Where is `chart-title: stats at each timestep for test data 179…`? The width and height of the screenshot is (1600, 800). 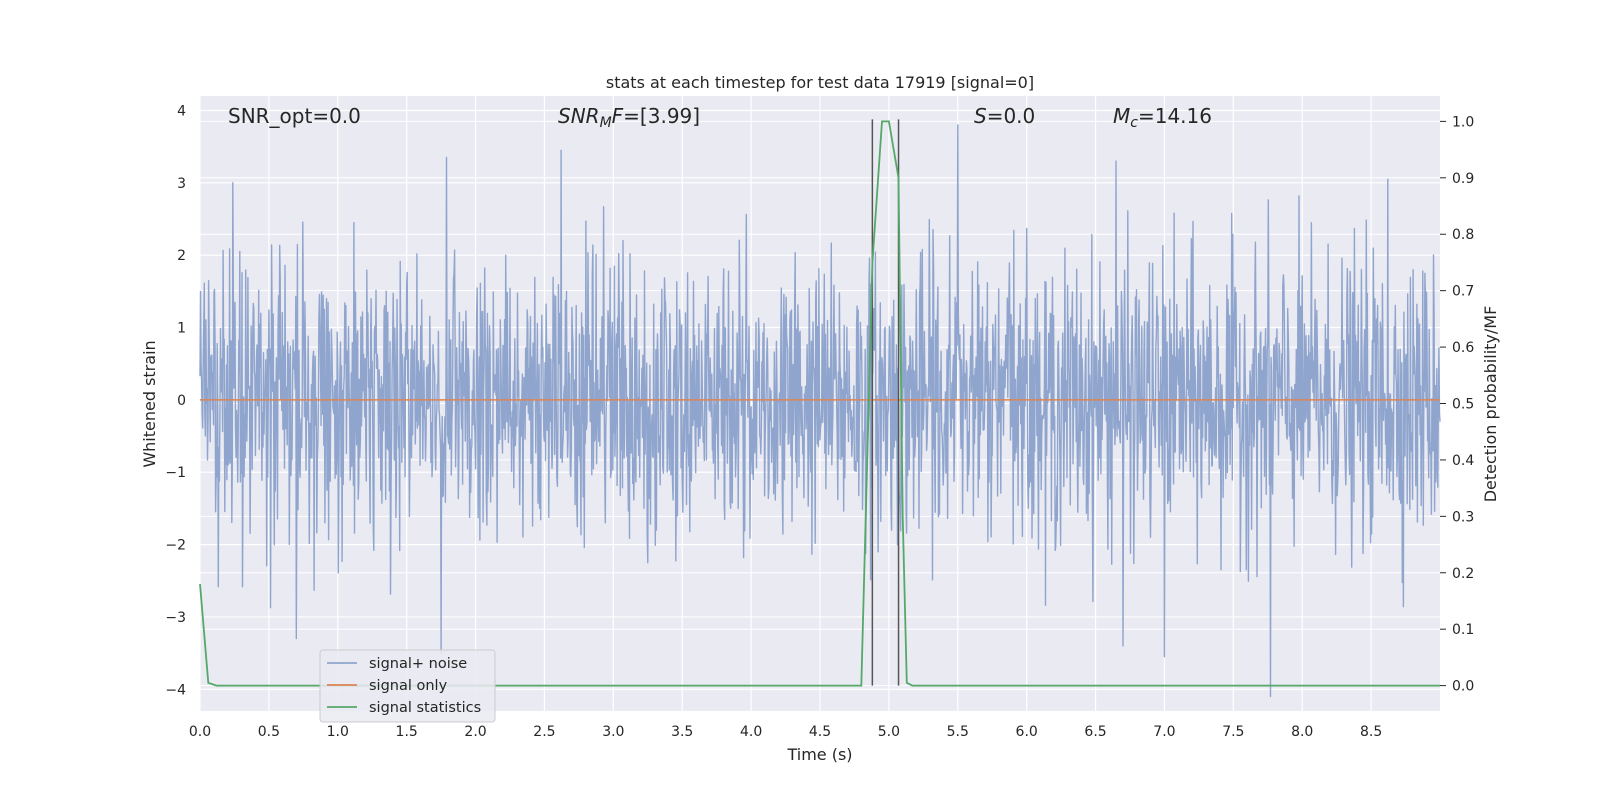 chart-title: stats at each timestep for test data 179… is located at coordinates (820, 82).